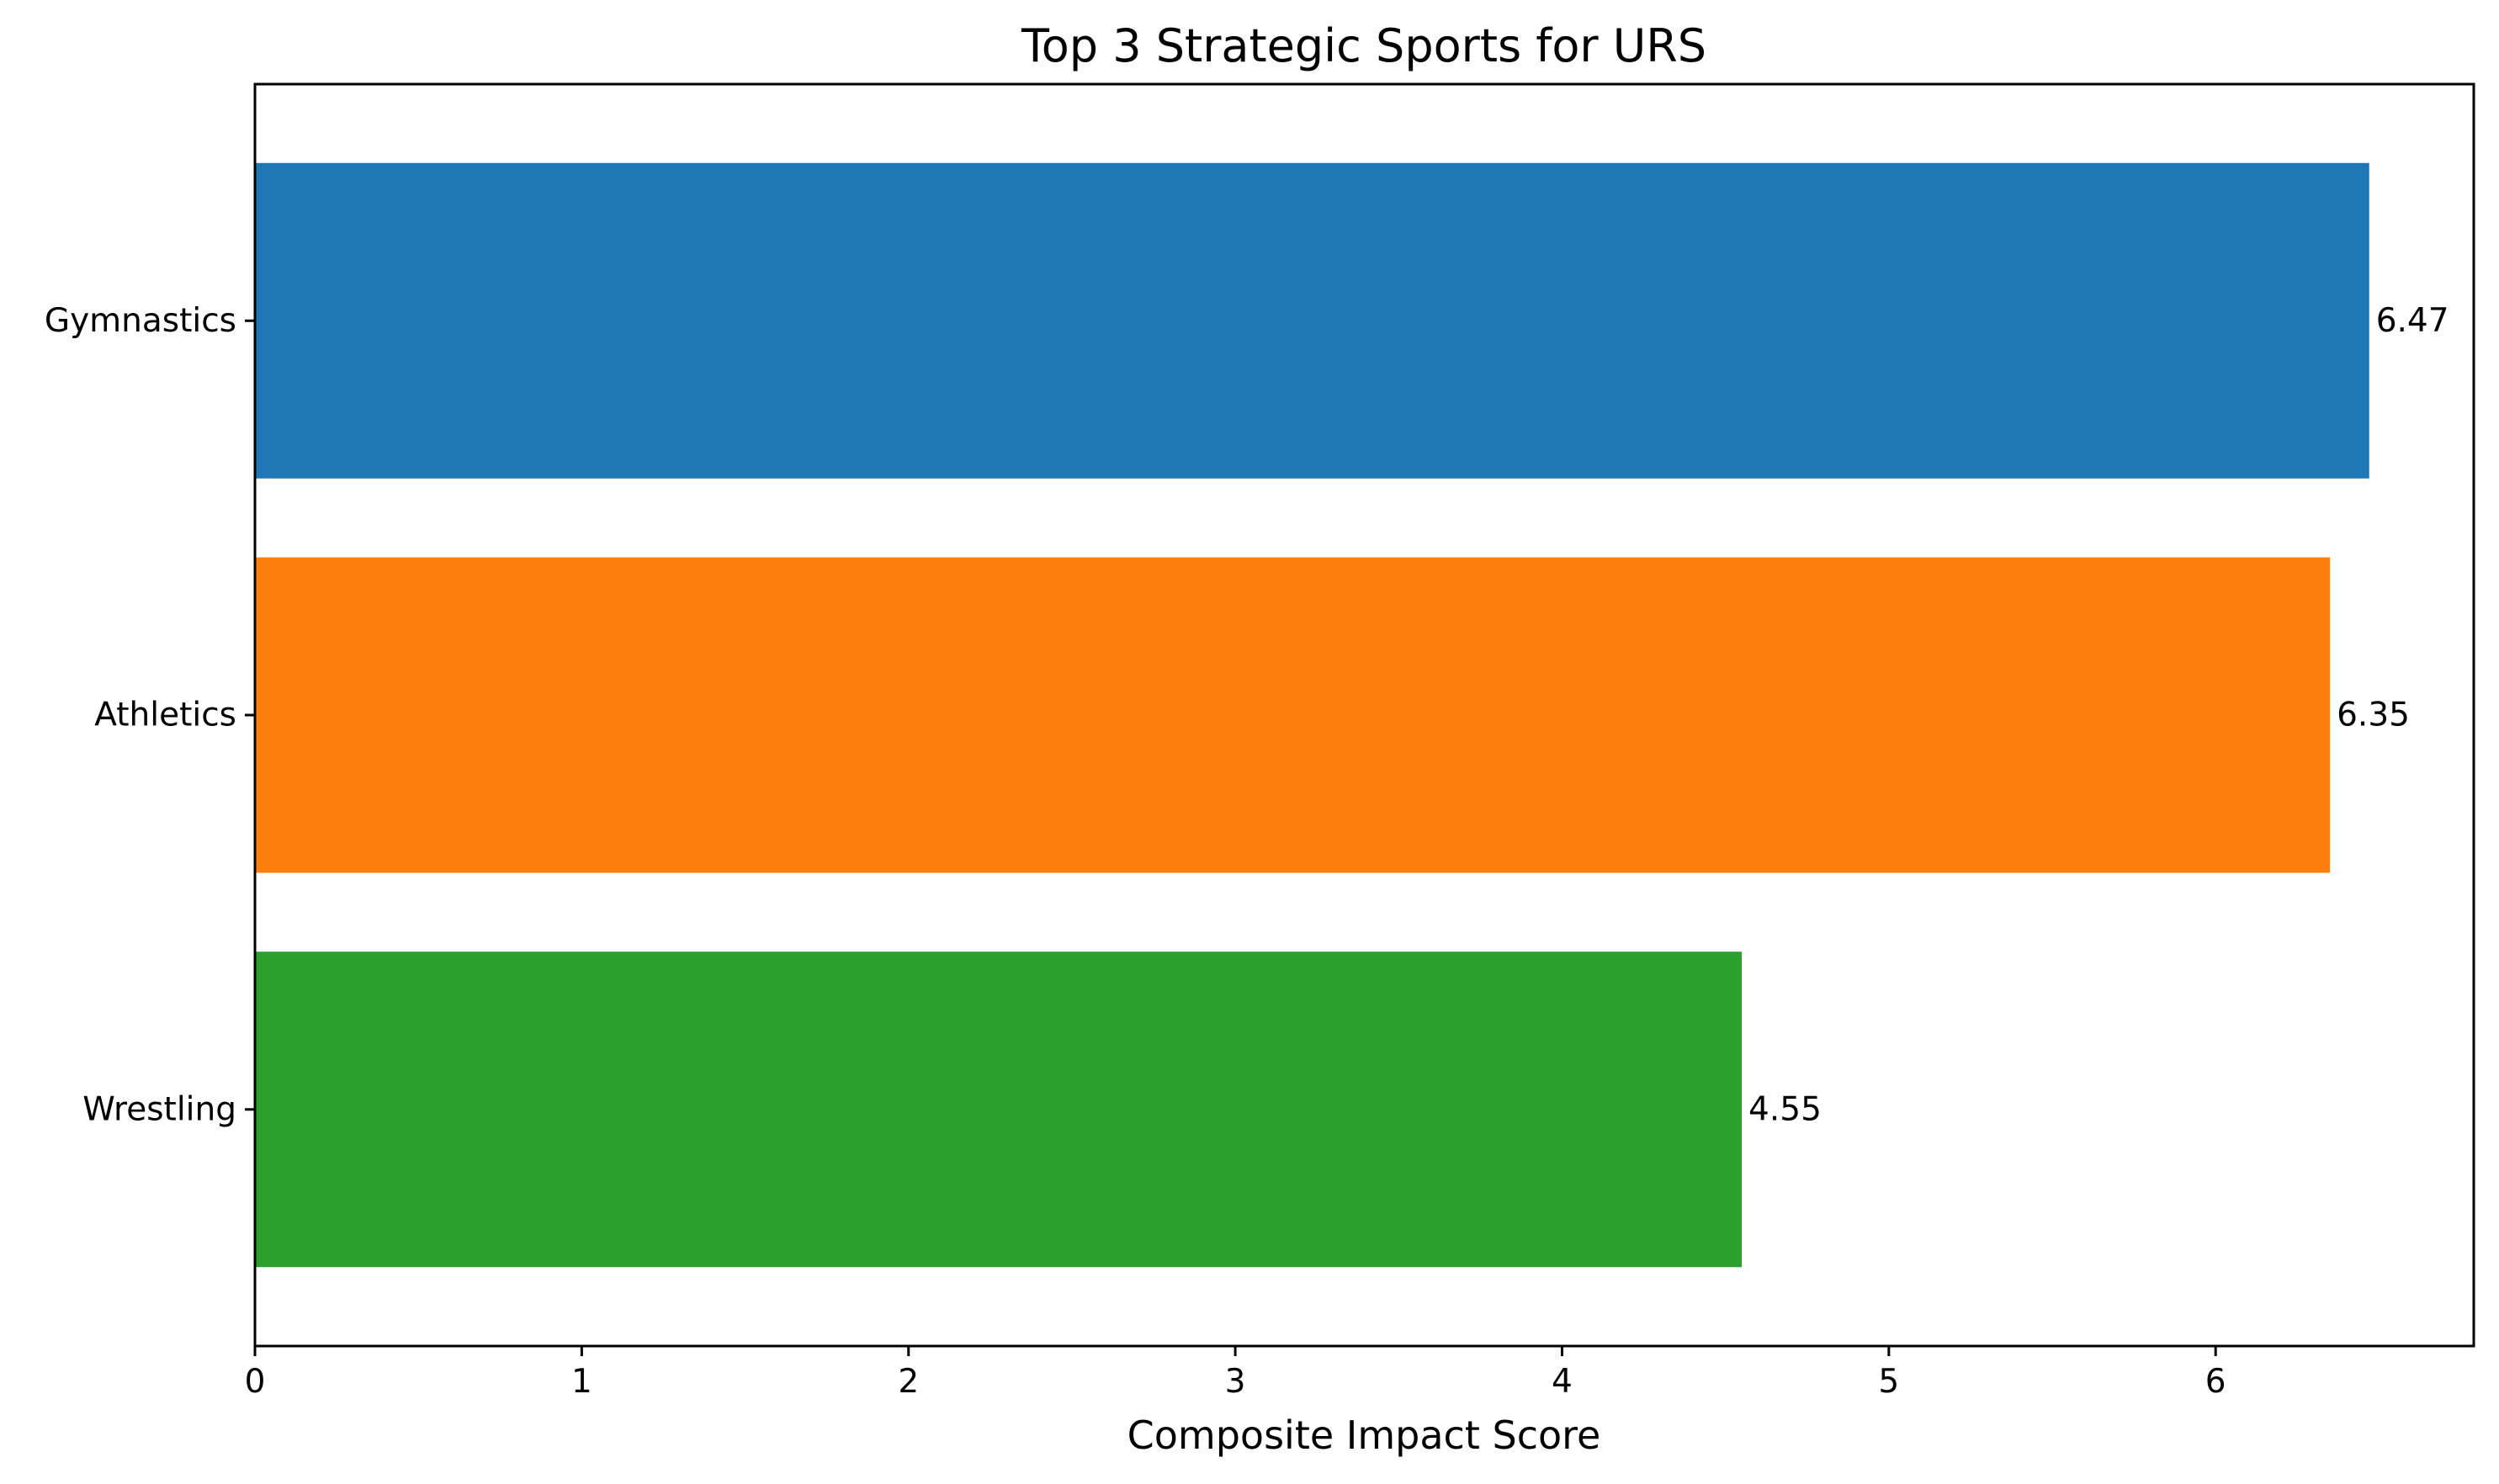 The width and height of the screenshot is (2499, 1484). Describe the element at coordinates (159, 1109) in the screenshot. I see `y-tick-label-wrestling: Wrestling` at that location.